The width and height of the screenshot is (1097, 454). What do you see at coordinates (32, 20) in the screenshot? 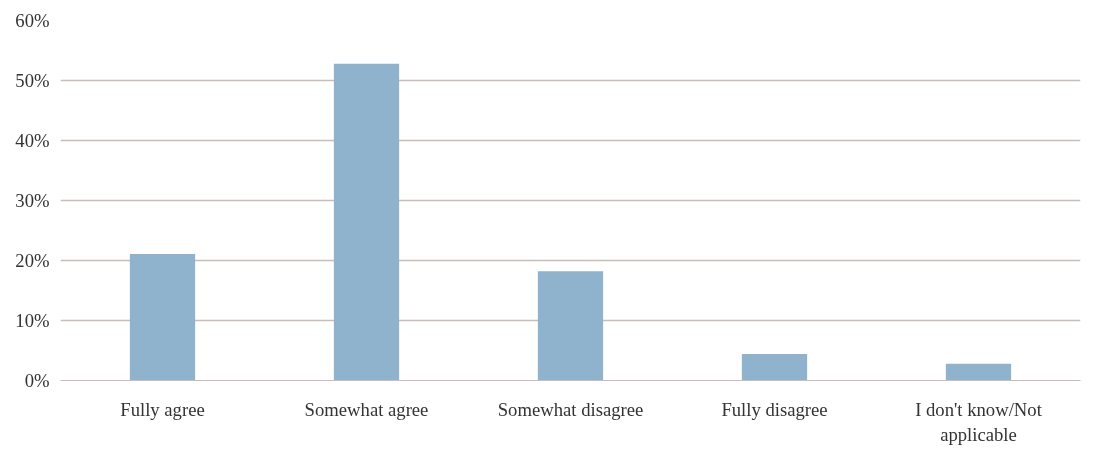
I see `y-tick-label: 60%` at bounding box center [32, 20].